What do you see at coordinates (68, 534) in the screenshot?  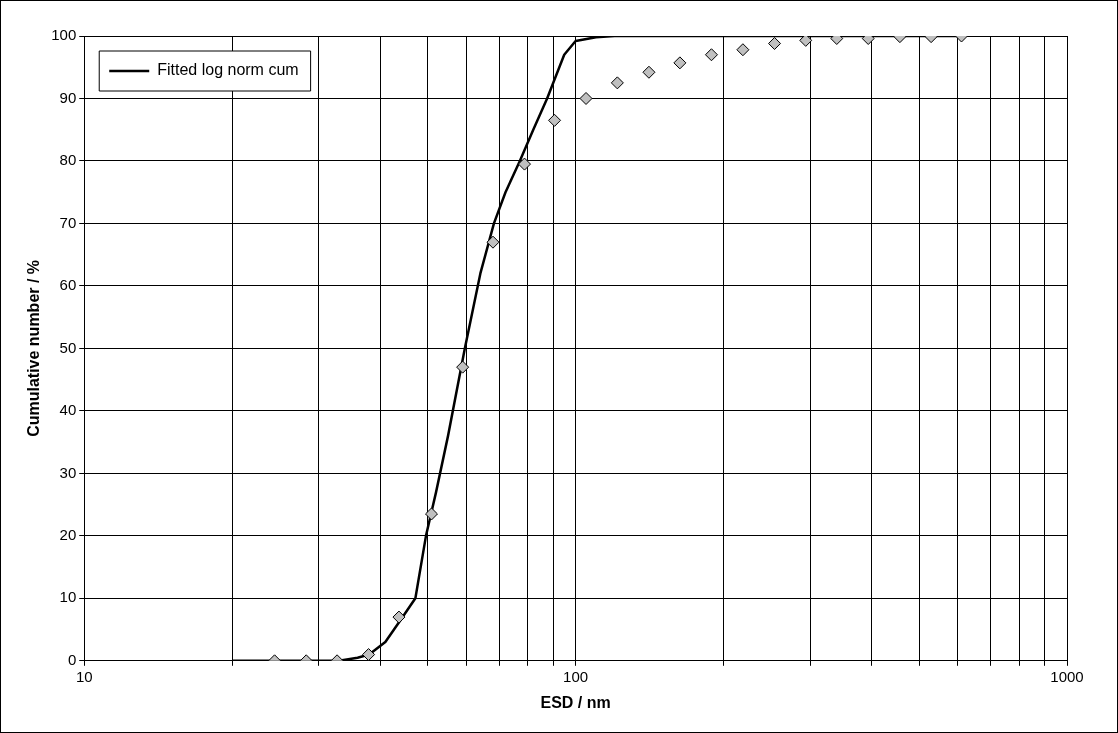 I see `y-tick-label: 20` at bounding box center [68, 534].